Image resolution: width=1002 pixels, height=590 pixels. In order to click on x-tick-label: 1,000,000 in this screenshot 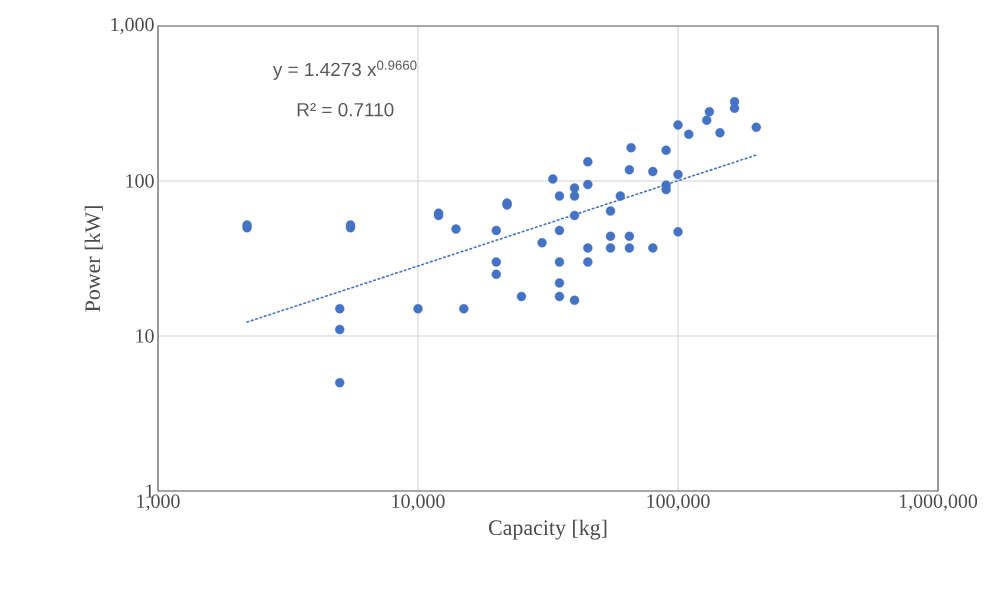, I will do `click(938, 502)`.